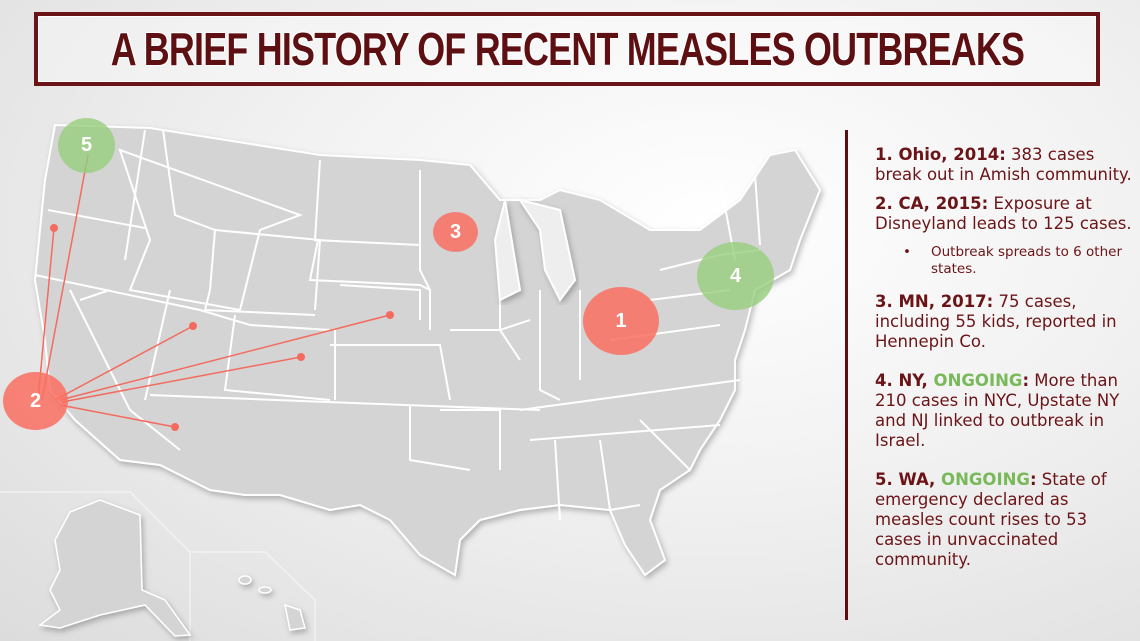 This screenshot has width=1140, height=641. What do you see at coordinates (932, 203) in the screenshot?
I see `entry-heading: 2. CA, 2015:` at bounding box center [932, 203].